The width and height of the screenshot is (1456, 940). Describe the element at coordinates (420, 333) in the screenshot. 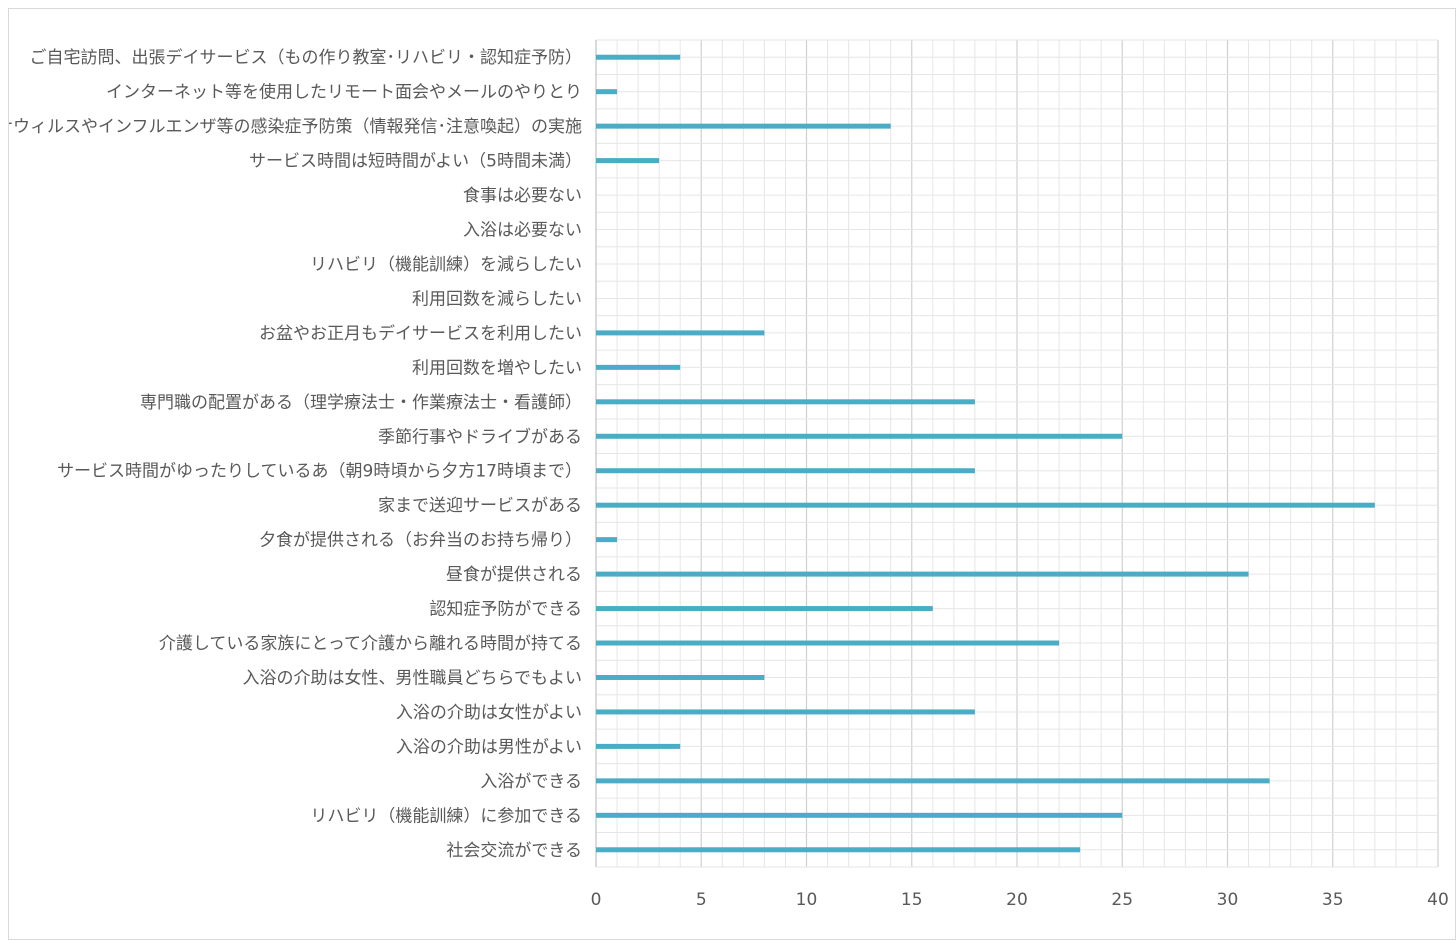

I see `category-label: お盆やお正月もデイサービスを利用したい` at that location.